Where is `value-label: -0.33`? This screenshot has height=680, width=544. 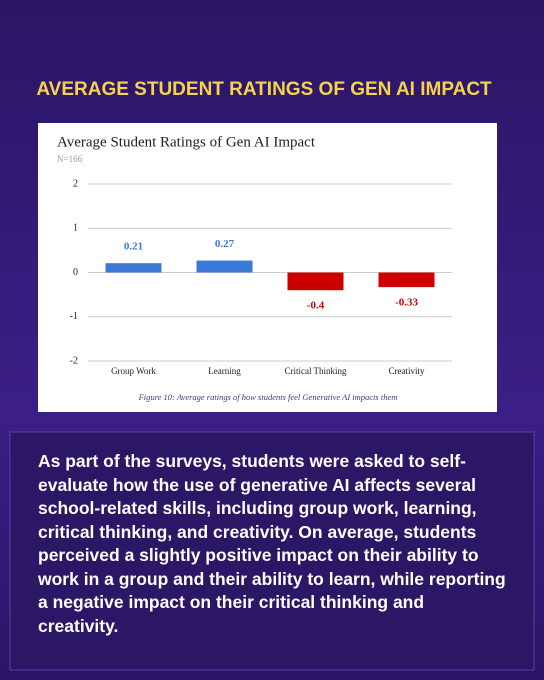
value-label: -0.33 is located at coordinates (406, 303).